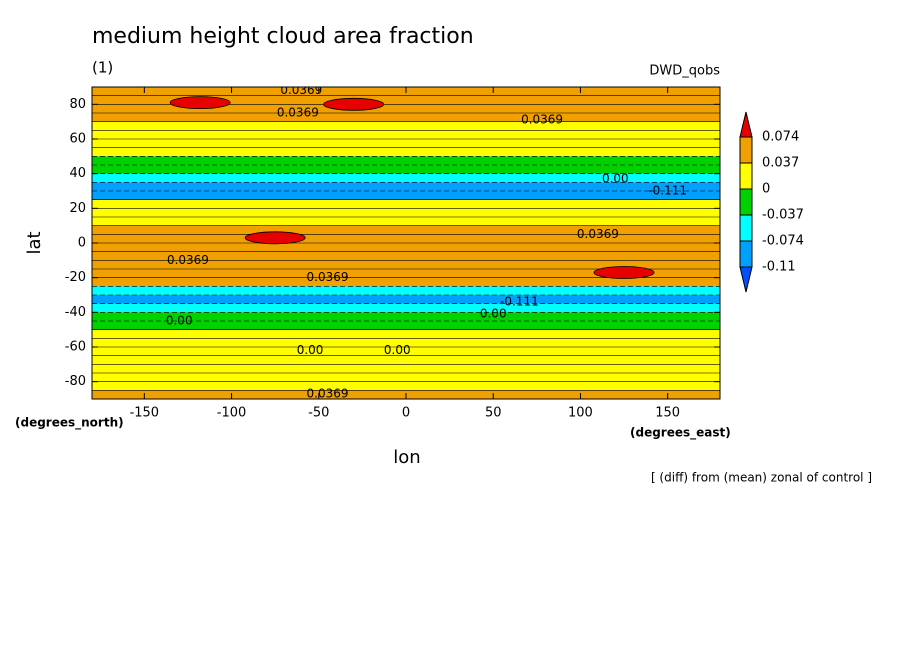 The image size is (904, 659). What do you see at coordinates (75, 347) in the screenshot?
I see `y-tick-label: -60` at bounding box center [75, 347].